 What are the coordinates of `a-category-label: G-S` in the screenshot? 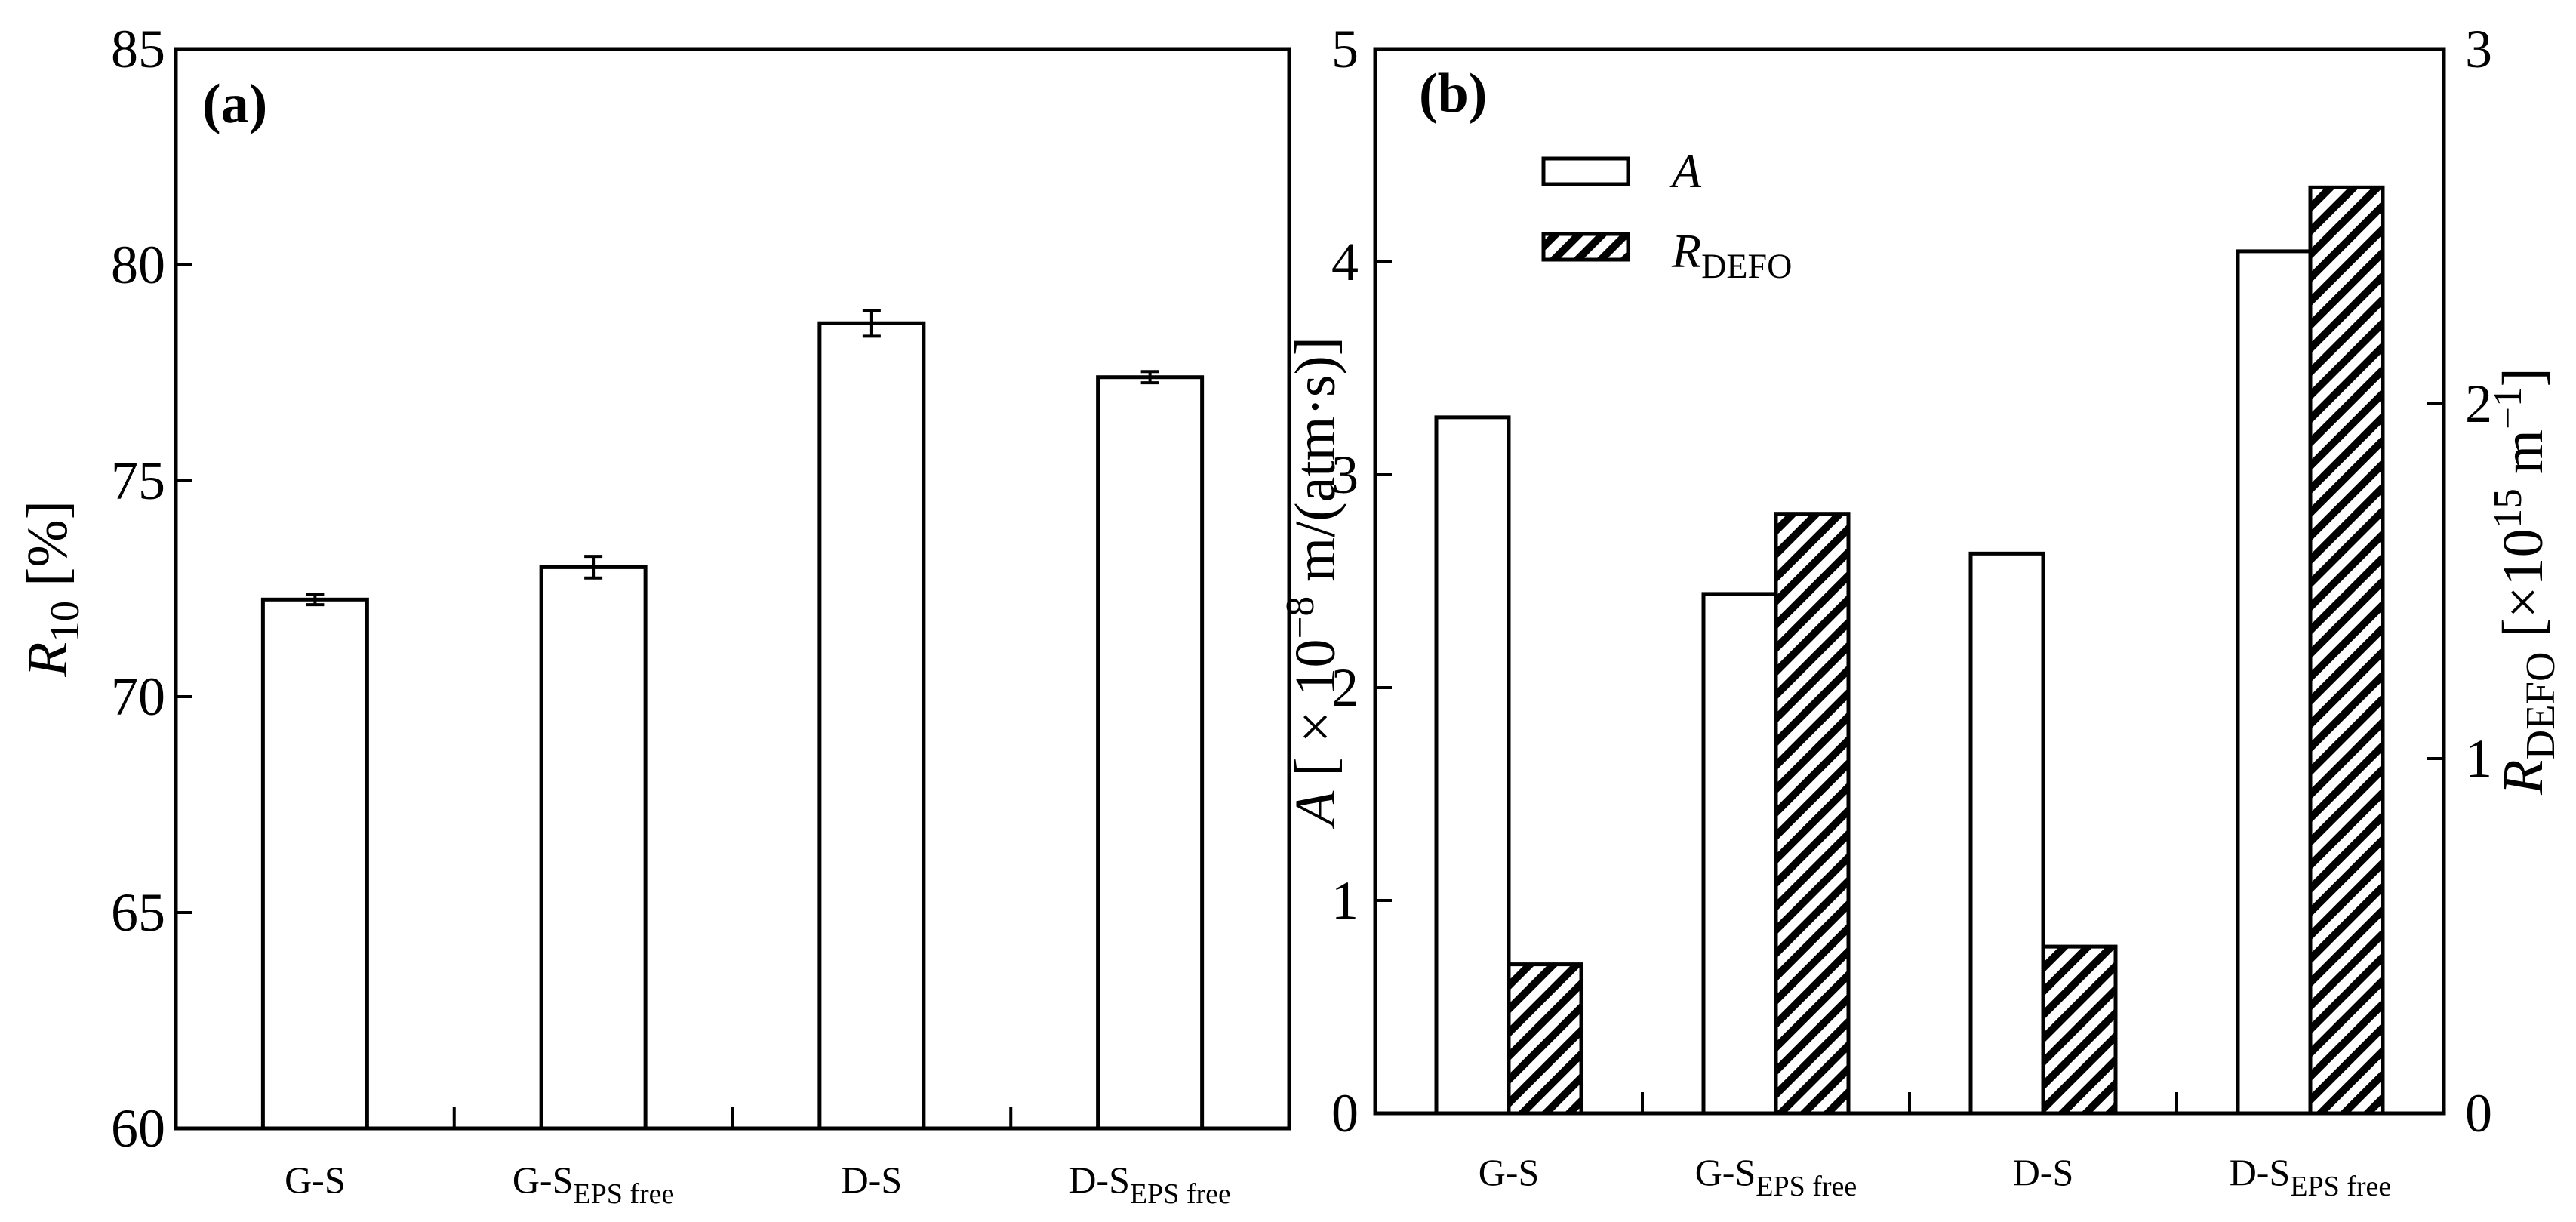 It's located at (315, 1180).